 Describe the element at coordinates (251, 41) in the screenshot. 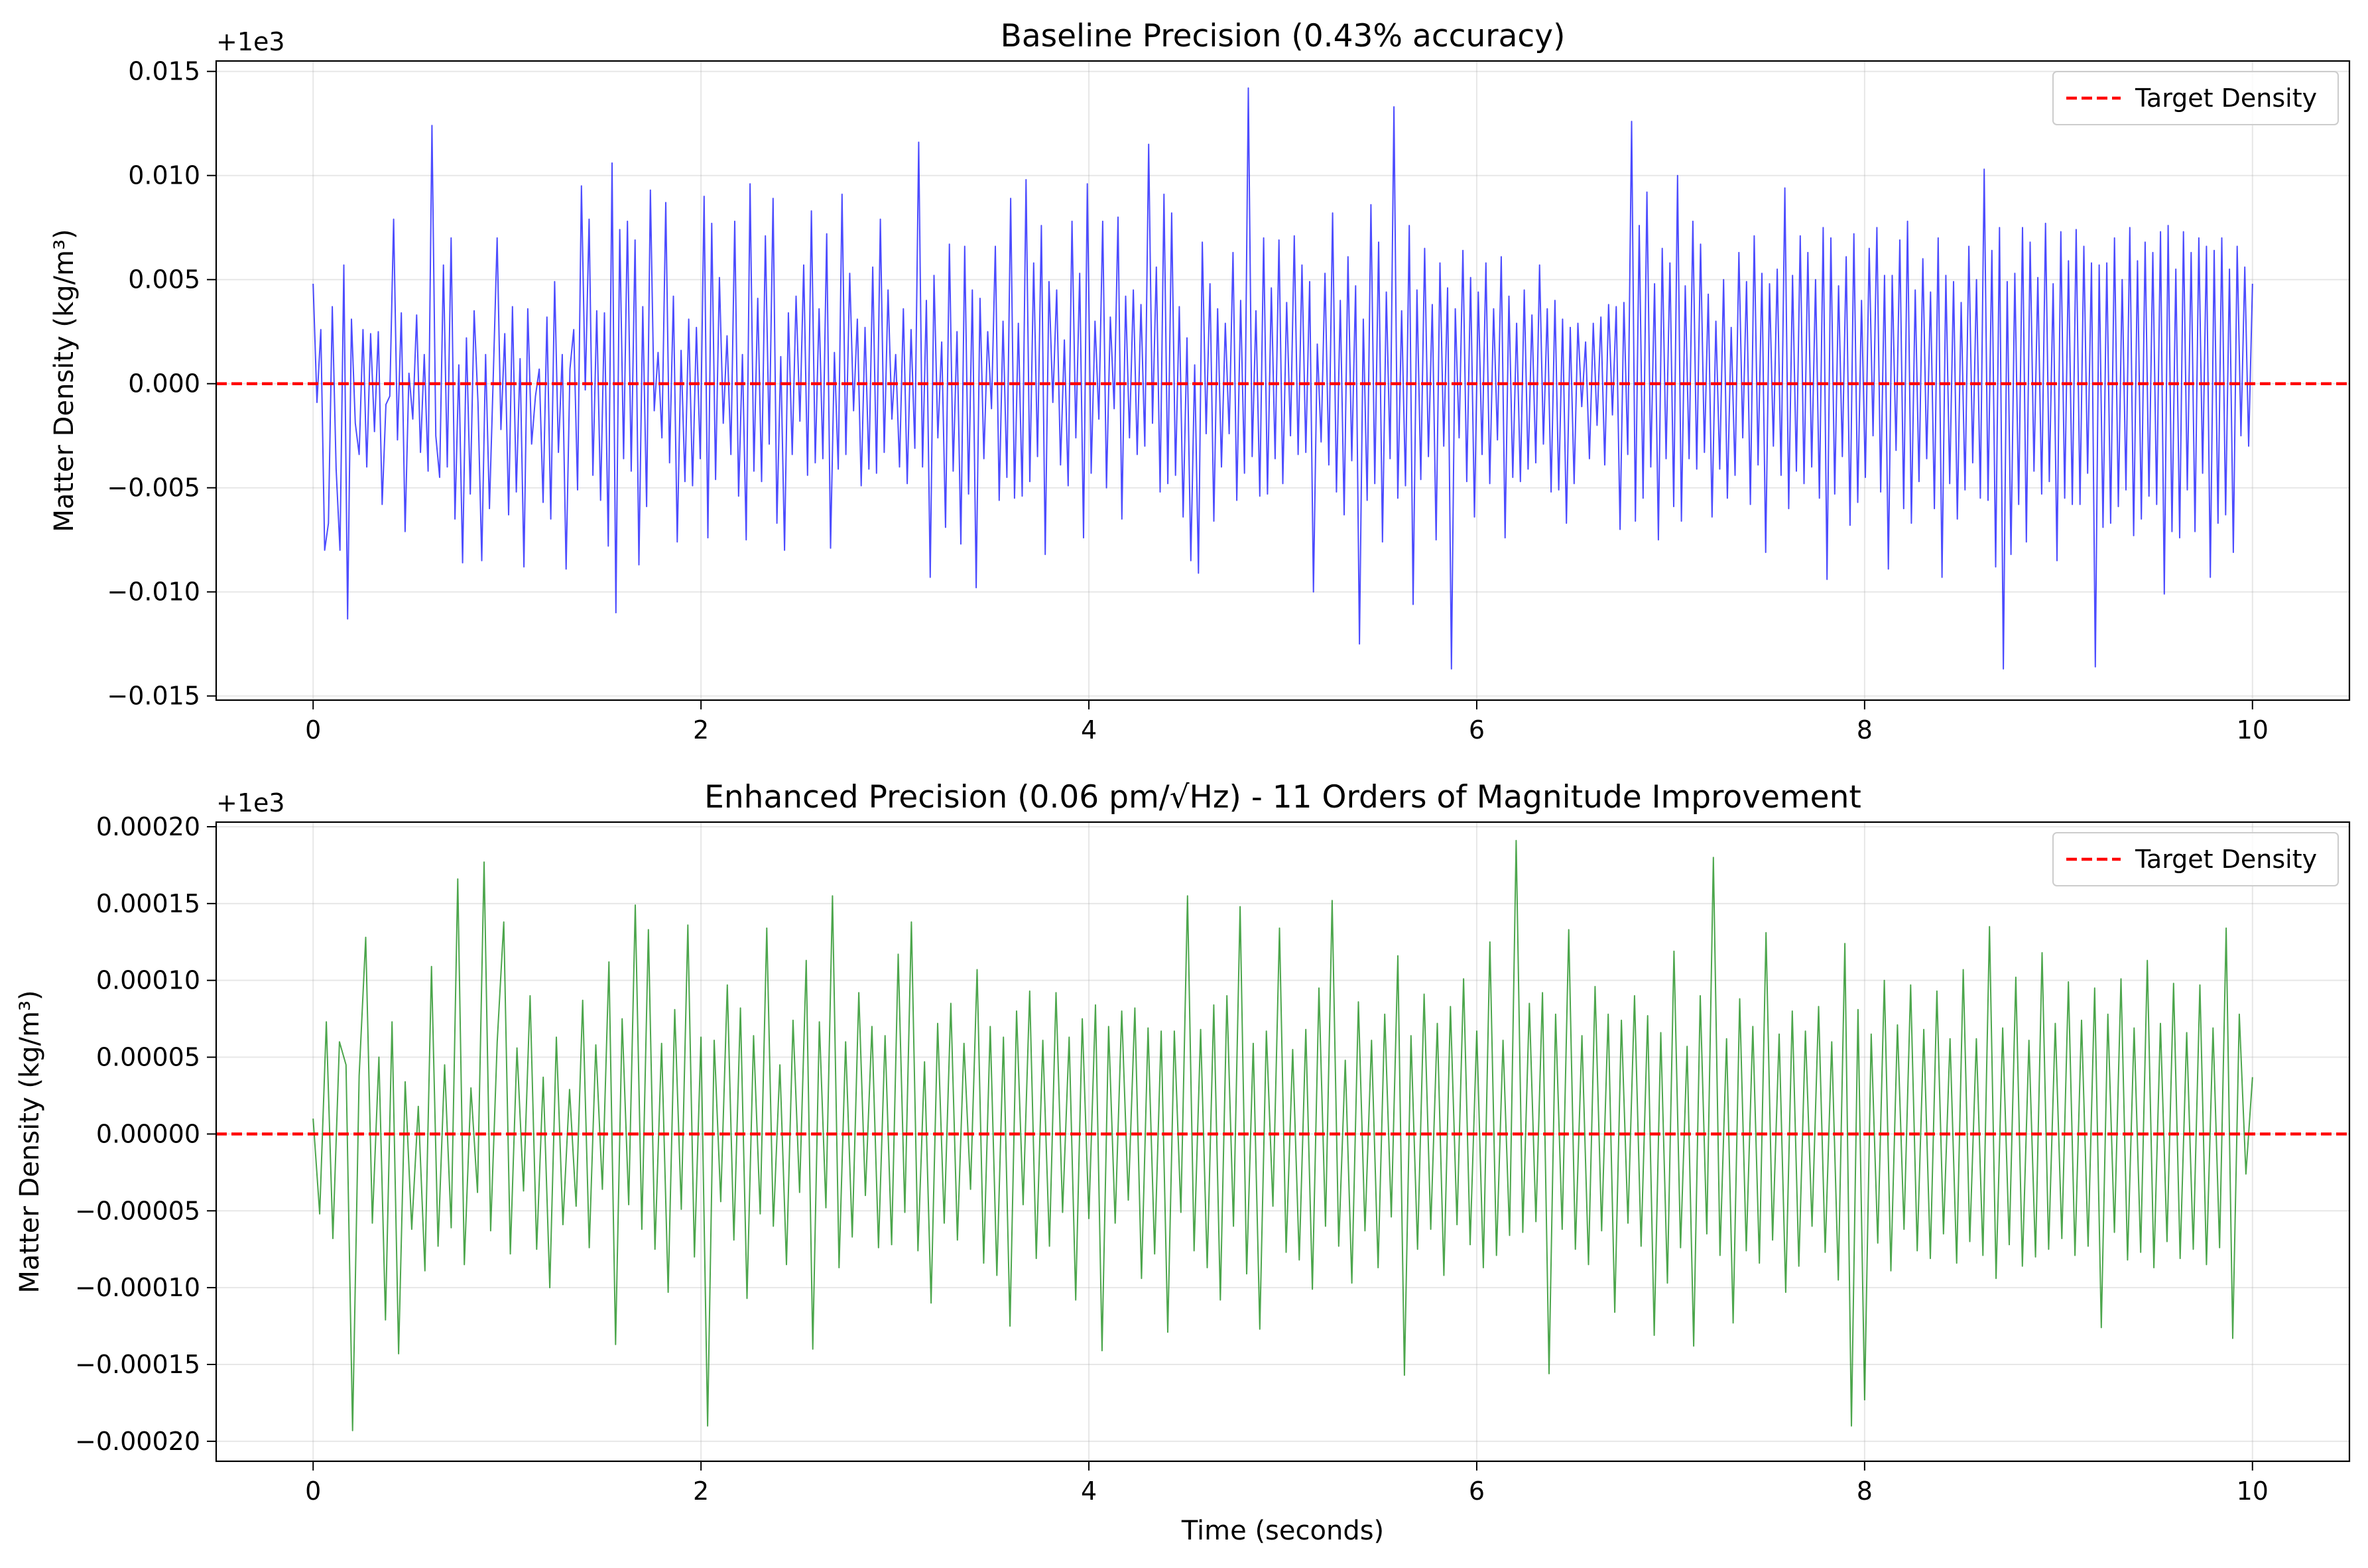

I see `baseline-offset-label: +1e3` at that location.